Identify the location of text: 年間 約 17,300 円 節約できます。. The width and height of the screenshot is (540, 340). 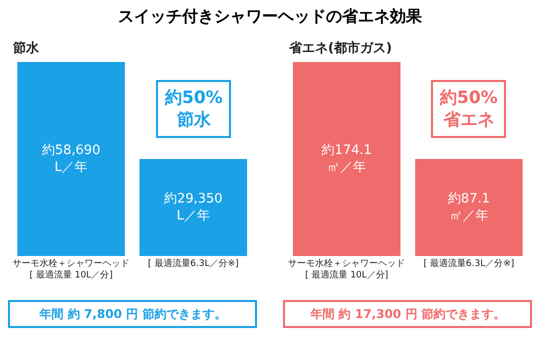
(407, 314).